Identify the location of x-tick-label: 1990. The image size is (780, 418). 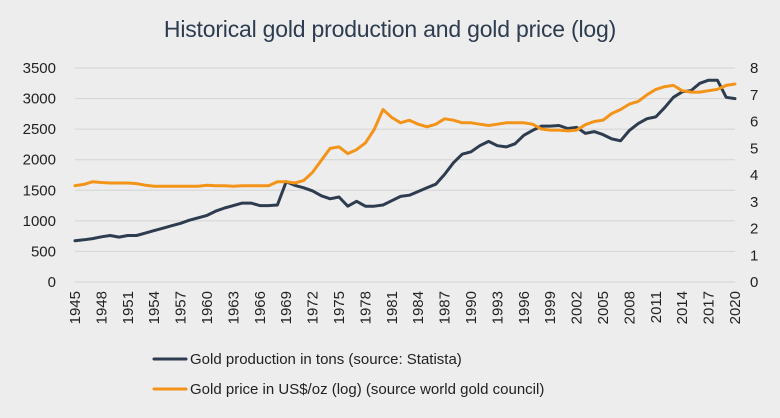
(471, 307).